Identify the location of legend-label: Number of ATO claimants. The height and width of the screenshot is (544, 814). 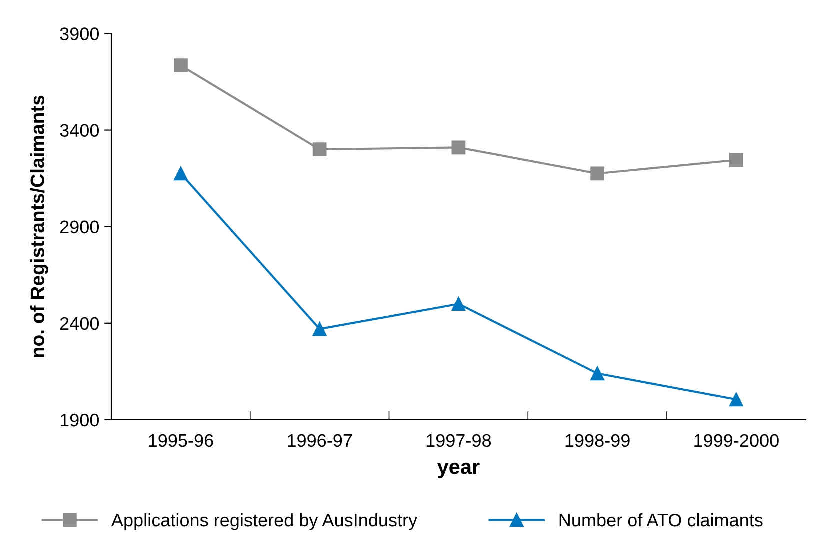
(661, 520).